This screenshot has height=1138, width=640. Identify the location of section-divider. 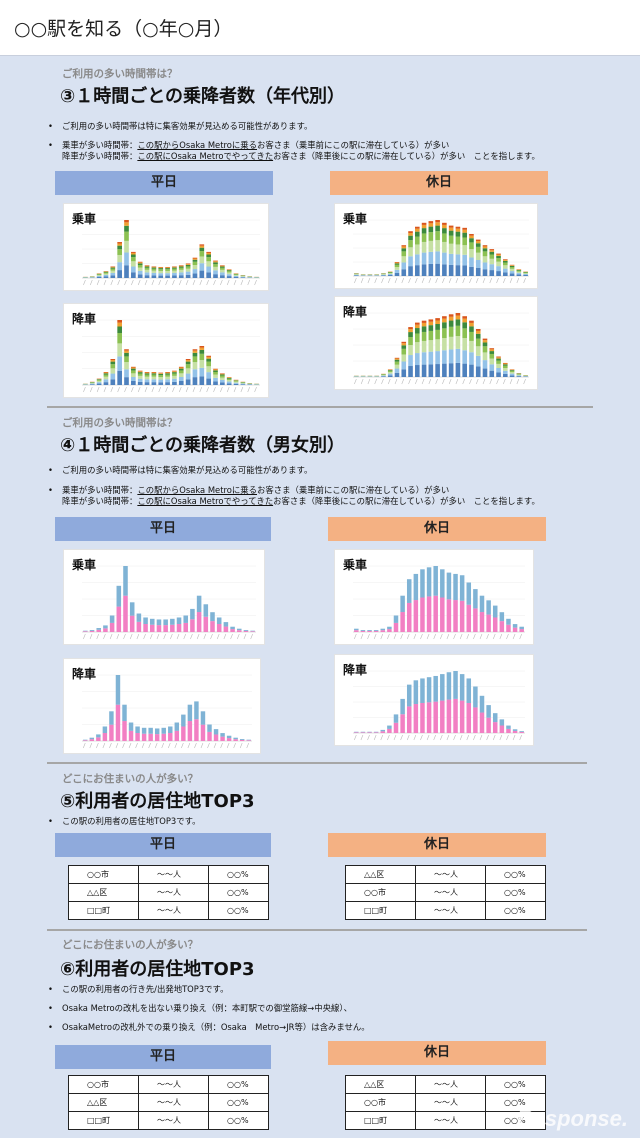
(317, 763).